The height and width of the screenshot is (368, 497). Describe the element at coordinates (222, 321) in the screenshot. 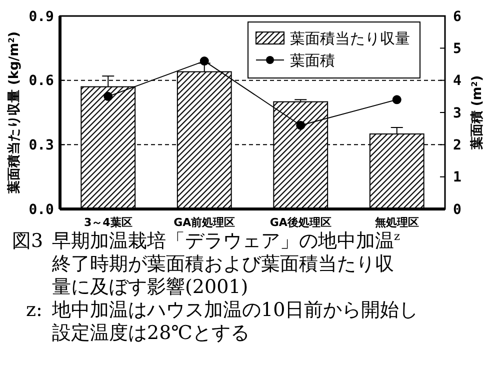

I see `text: z:地中加温はハウス加温の10日前から開始し設定温度は28℃とする` at that location.